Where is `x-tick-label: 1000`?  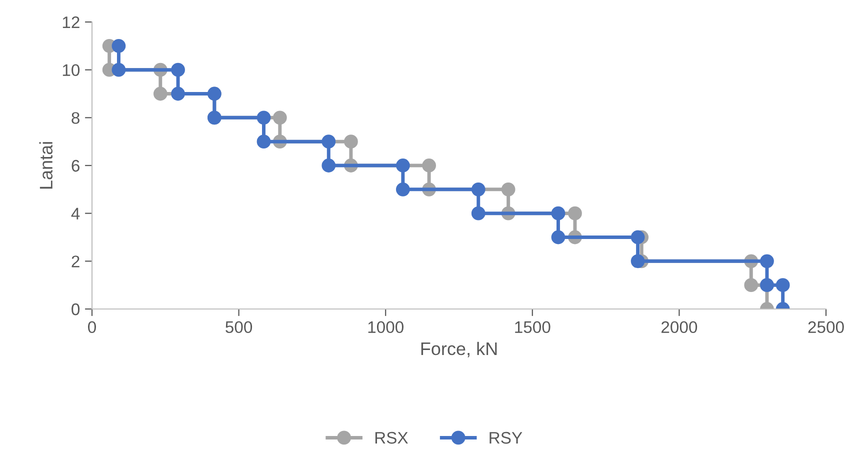 x-tick-label: 1000 is located at coordinates (386, 327).